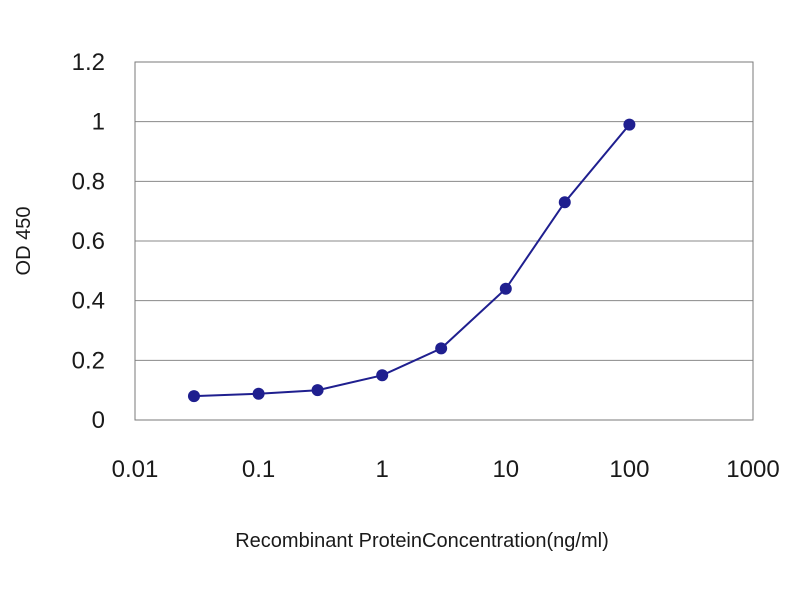 The width and height of the screenshot is (800, 600). Describe the element at coordinates (24, 241) in the screenshot. I see `y-axis-title: OD 450` at that location.